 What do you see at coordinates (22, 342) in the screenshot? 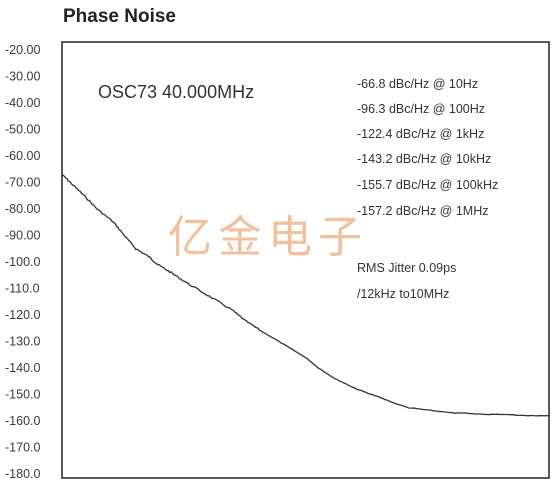
I see `y-tick-label: -130.0` at bounding box center [22, 342].